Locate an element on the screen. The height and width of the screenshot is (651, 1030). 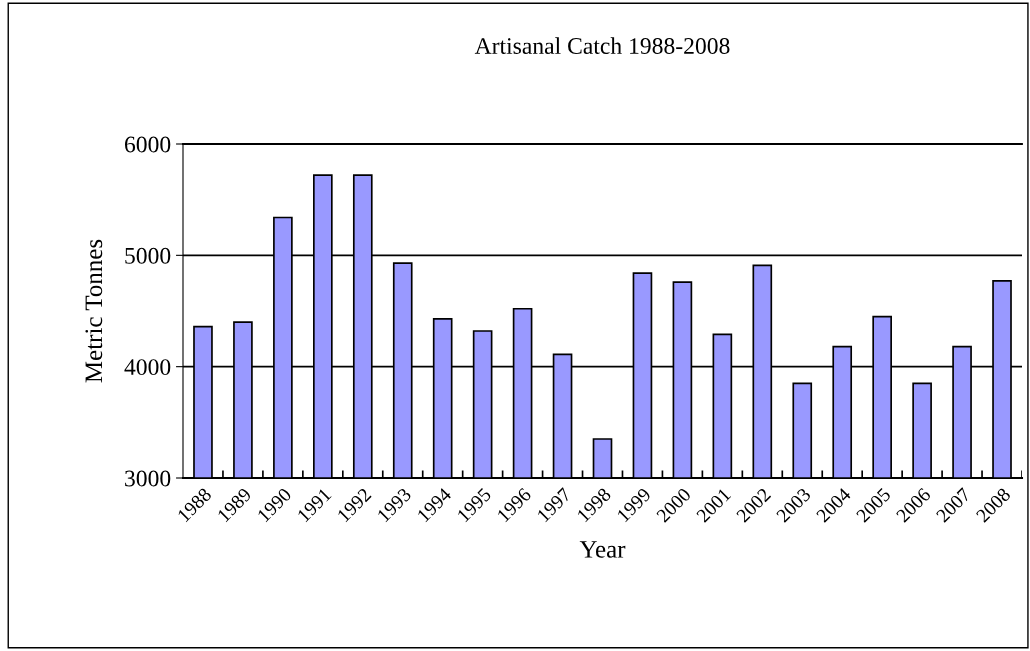
y-tick-label: 4000 is located at coordinates (147, 367).